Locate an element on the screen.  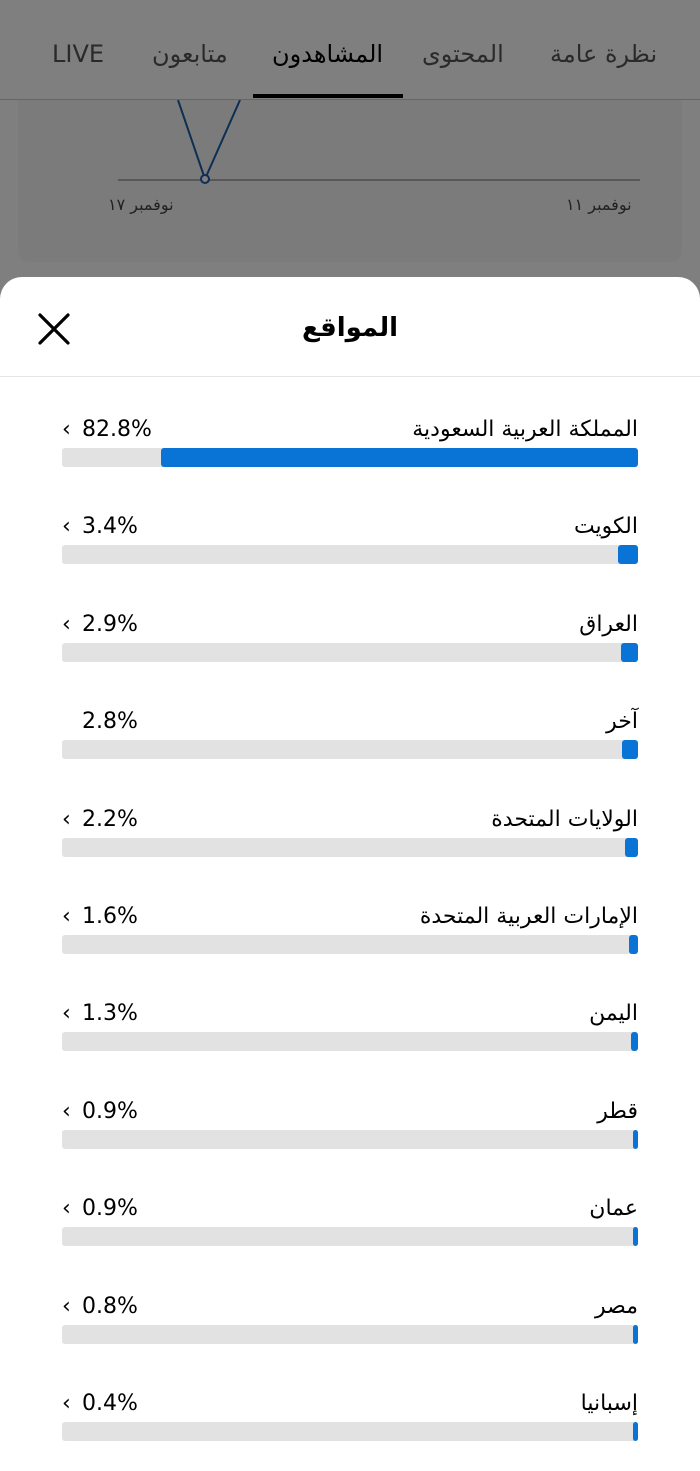
location-row: عمان ‹ 0.9% is located at coordinates (350, 1236).